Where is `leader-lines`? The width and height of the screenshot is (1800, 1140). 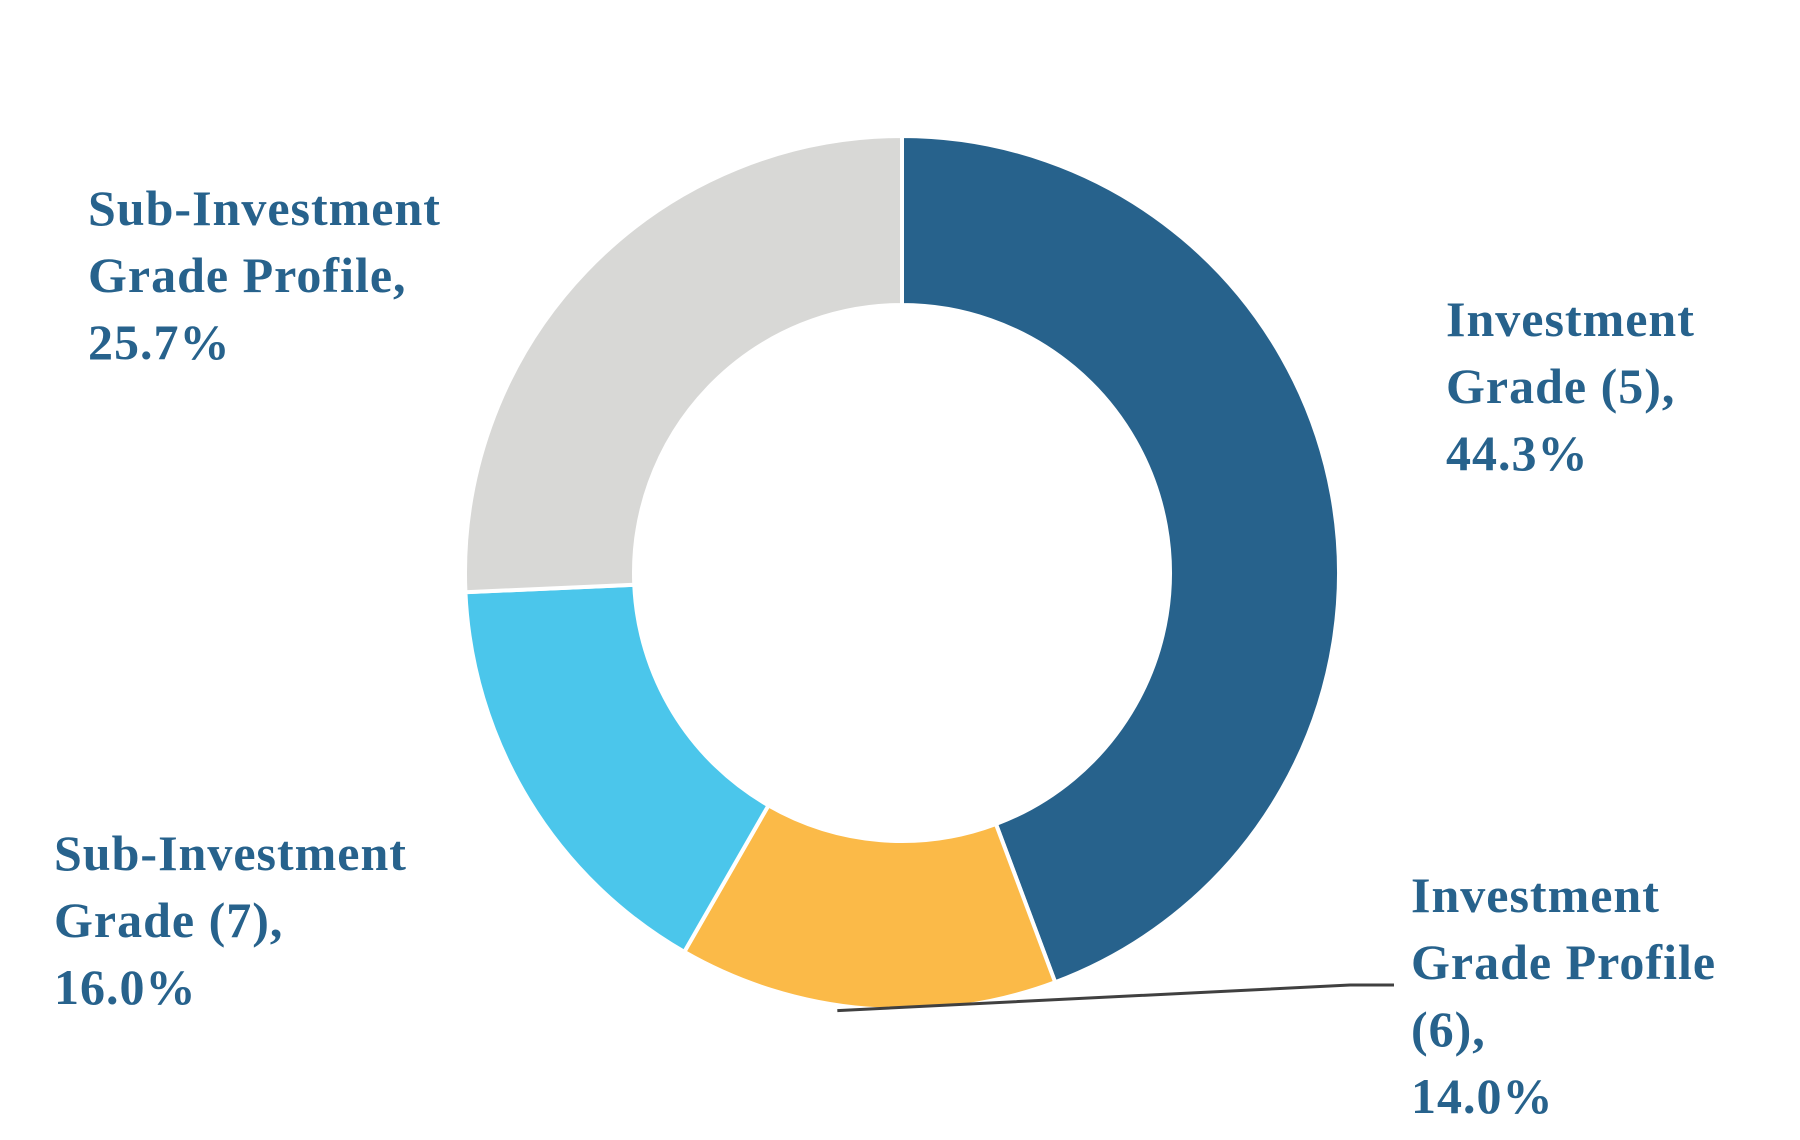 leader-lines is located at coordinates (1115, 998).